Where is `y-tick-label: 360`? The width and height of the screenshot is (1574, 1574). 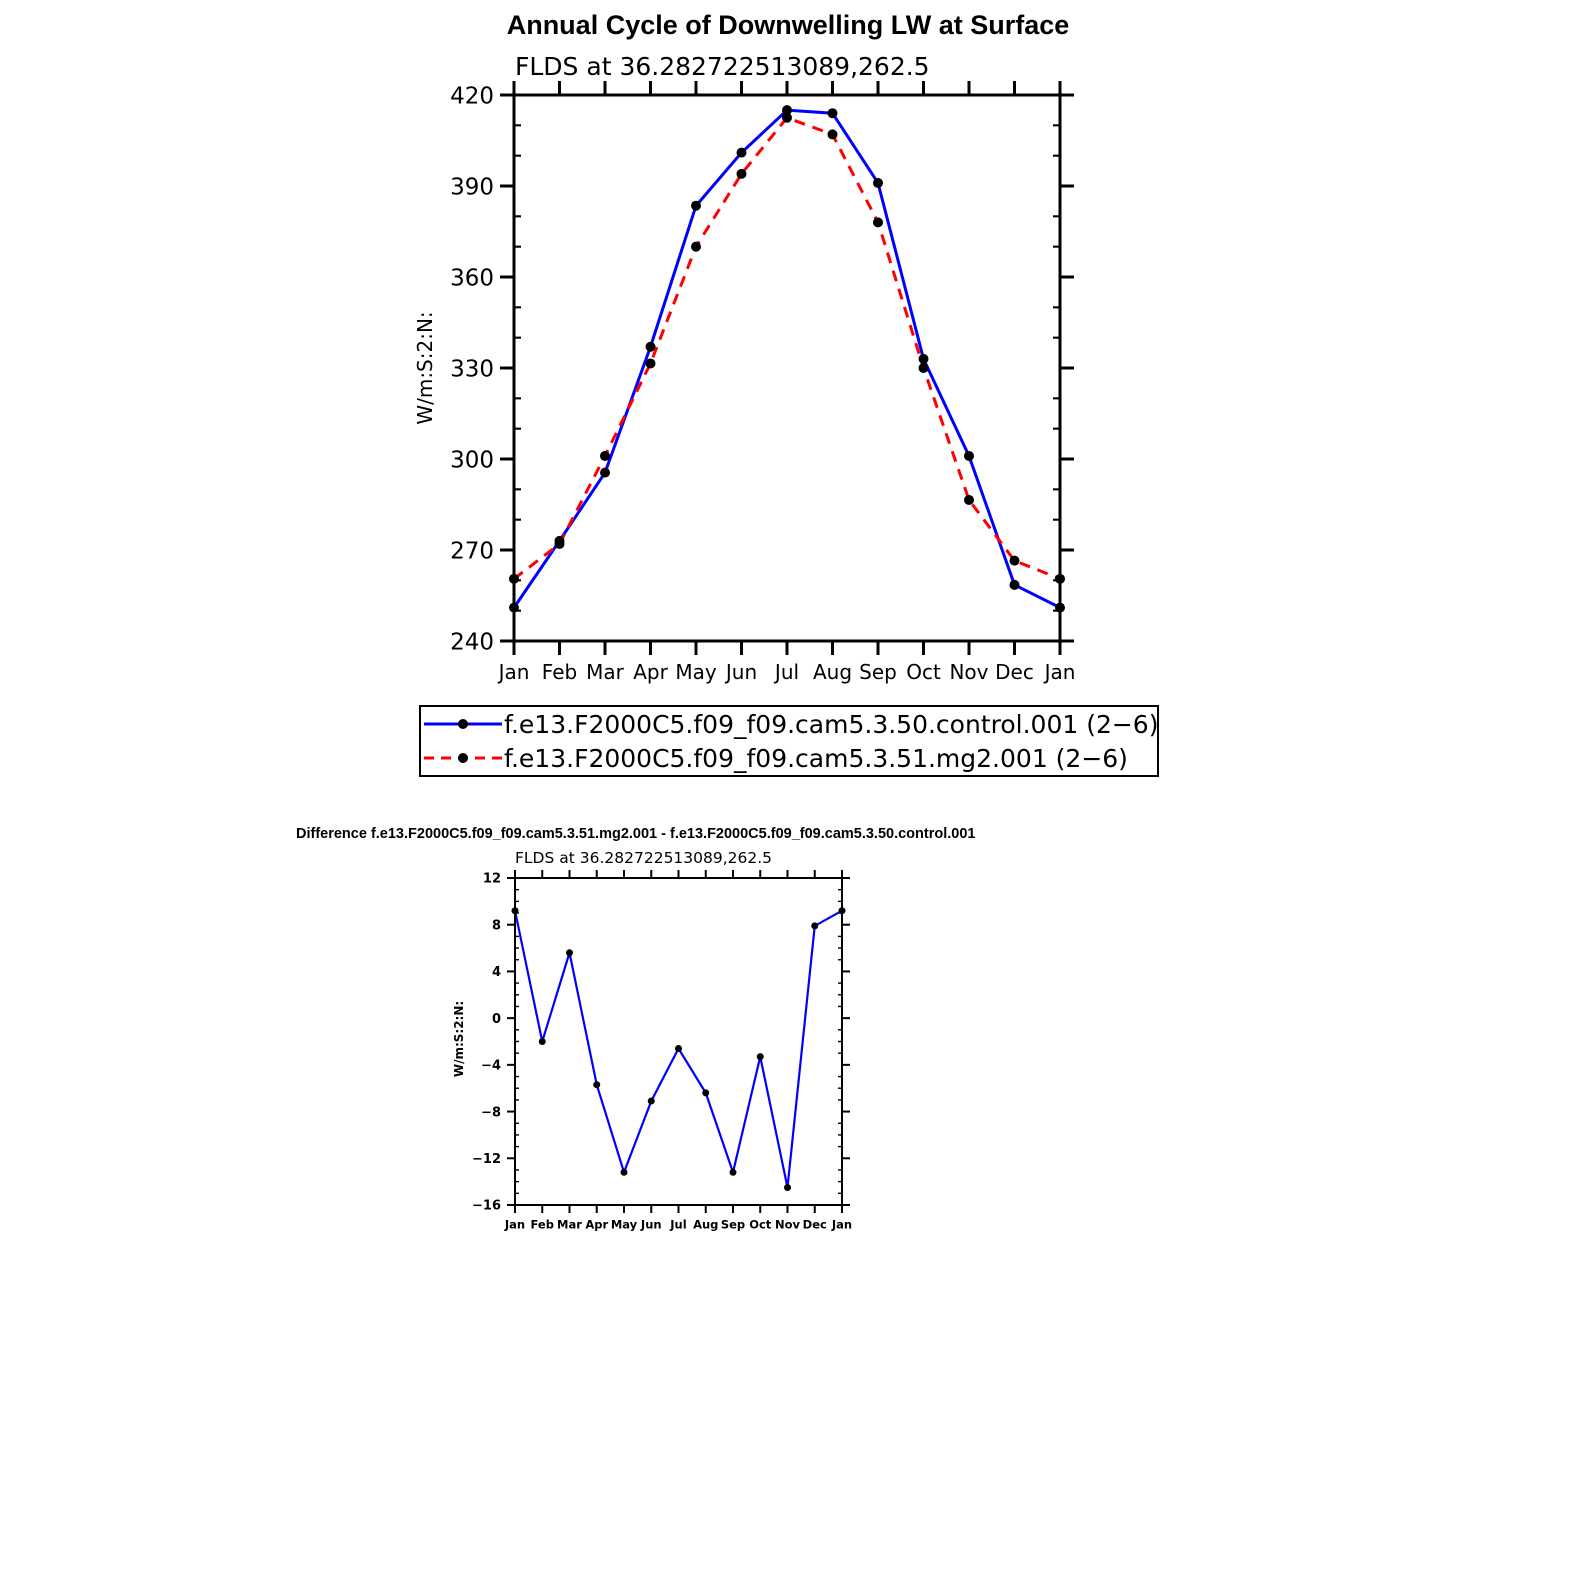 y-tick-label: 360 is located at coordinates (472, 278).